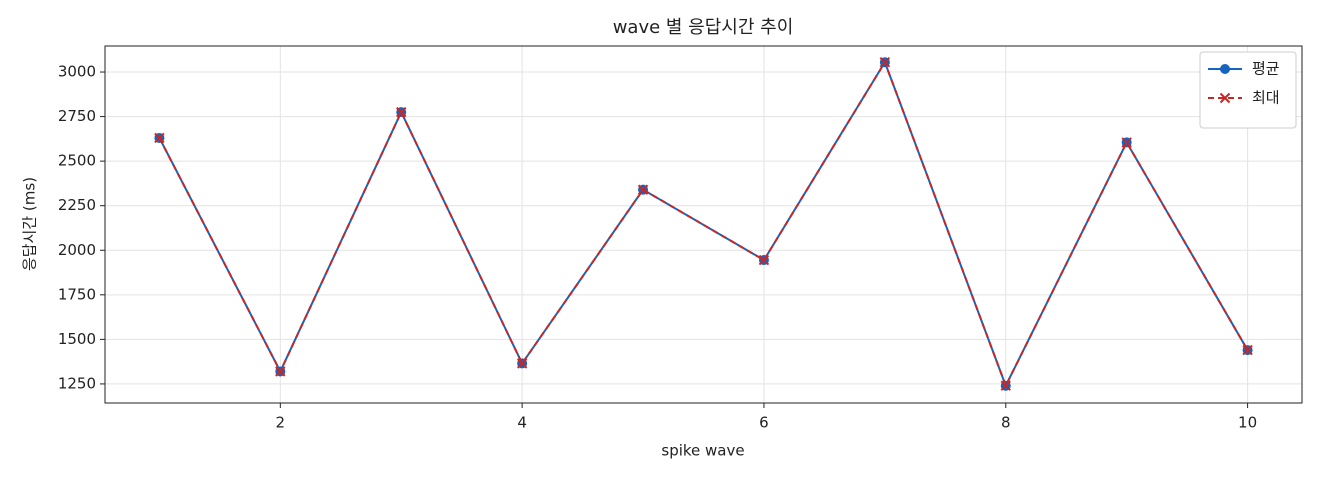  What do you see at coordinates (1006, 423) in the screenshot?
I see `x-tick-label: 8` at bounding box center [1006, 423].